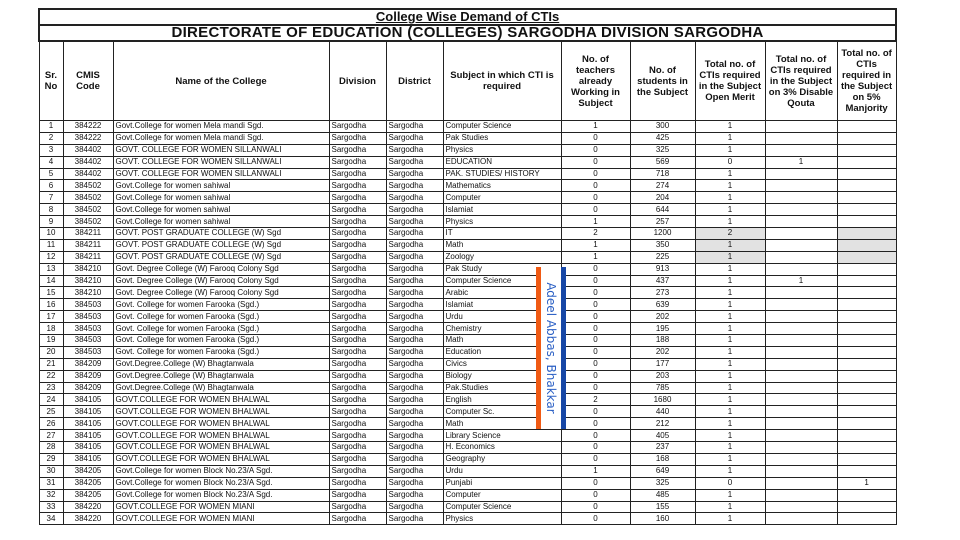 This screenshot has width=960, height=540. What do you see at coordinates (467, 17) in the screenshot?
I see `document-title: College Wise Demand of CTIs` at bounding box center [467, 17].